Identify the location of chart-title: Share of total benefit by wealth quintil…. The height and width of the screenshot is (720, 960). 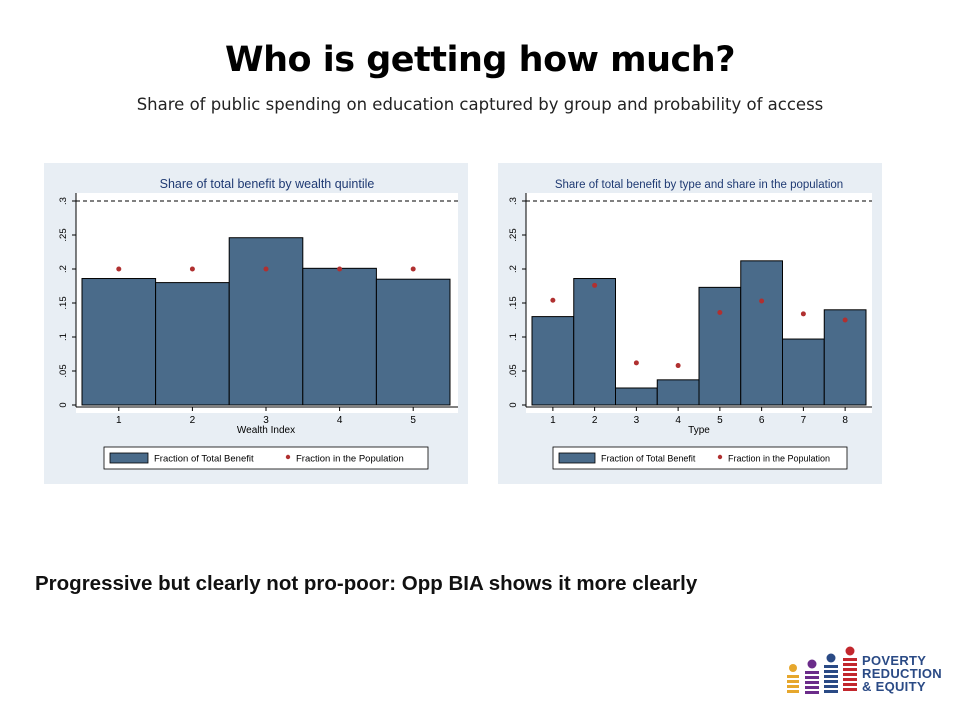
(267, 184).